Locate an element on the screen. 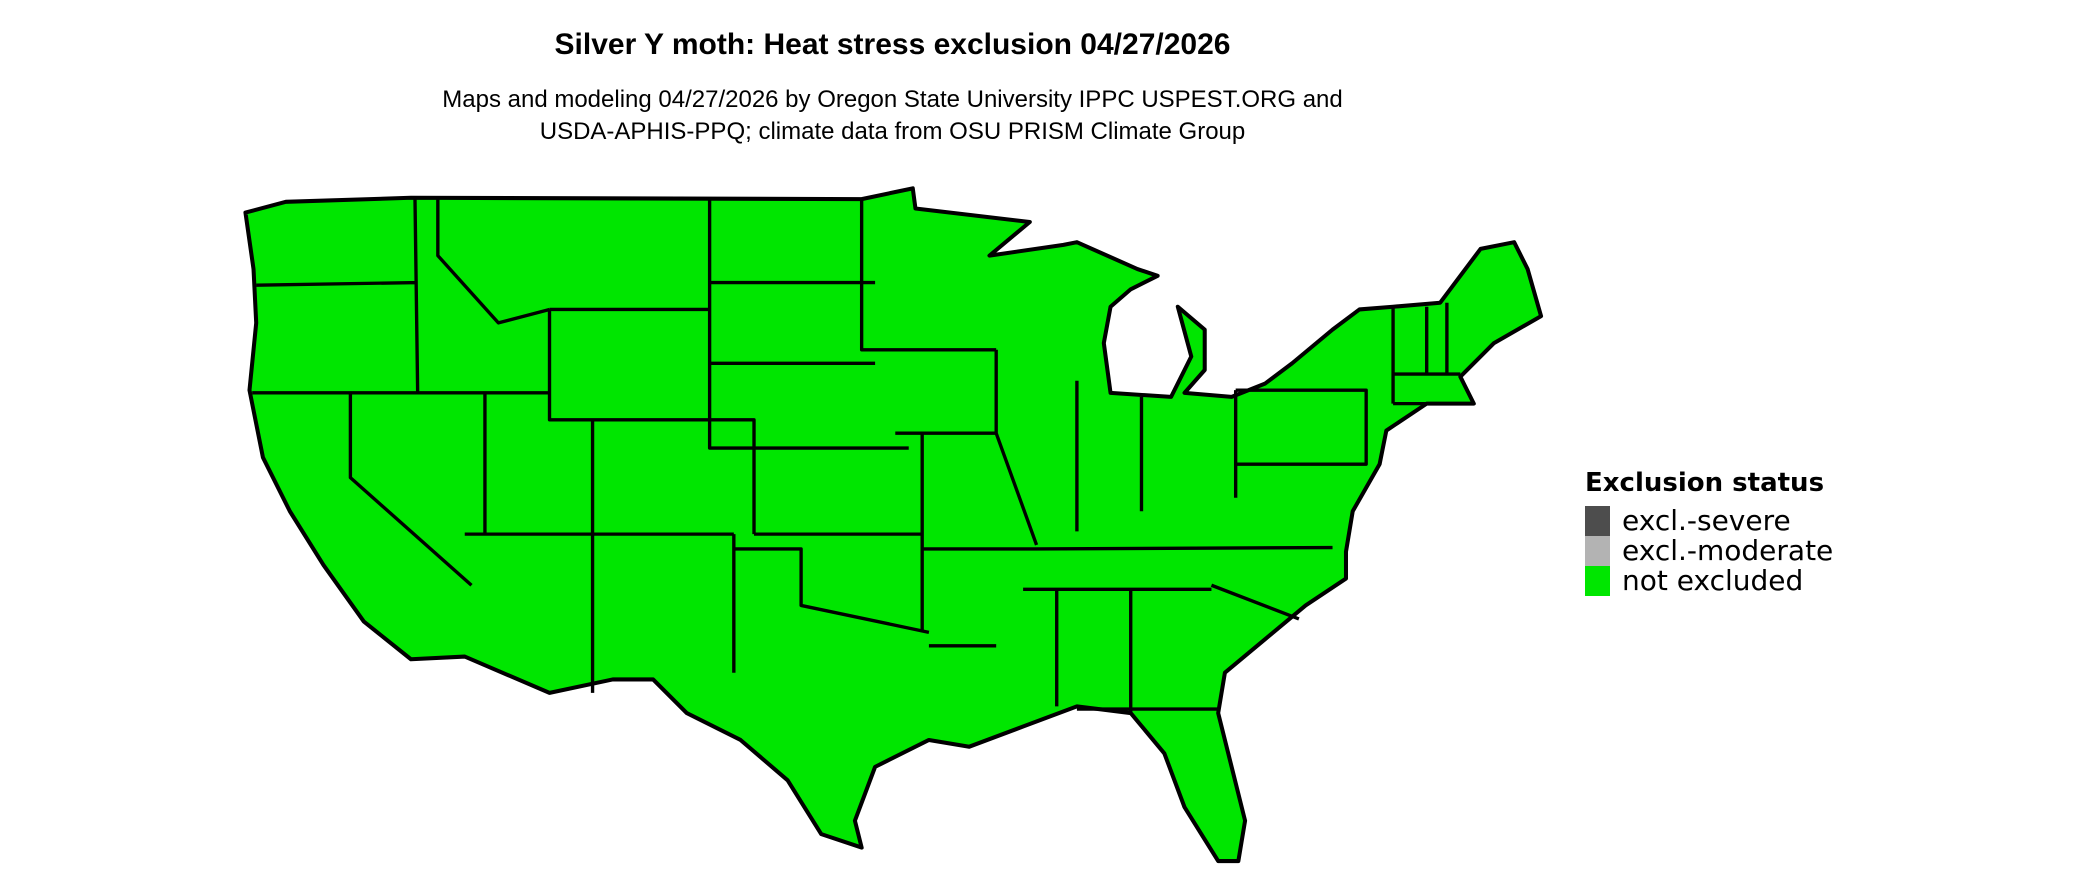 This screenshot has height=892, width=2100. legend-item-excl-moderate: excl.-moderate is located at coordinates (1709, 551).